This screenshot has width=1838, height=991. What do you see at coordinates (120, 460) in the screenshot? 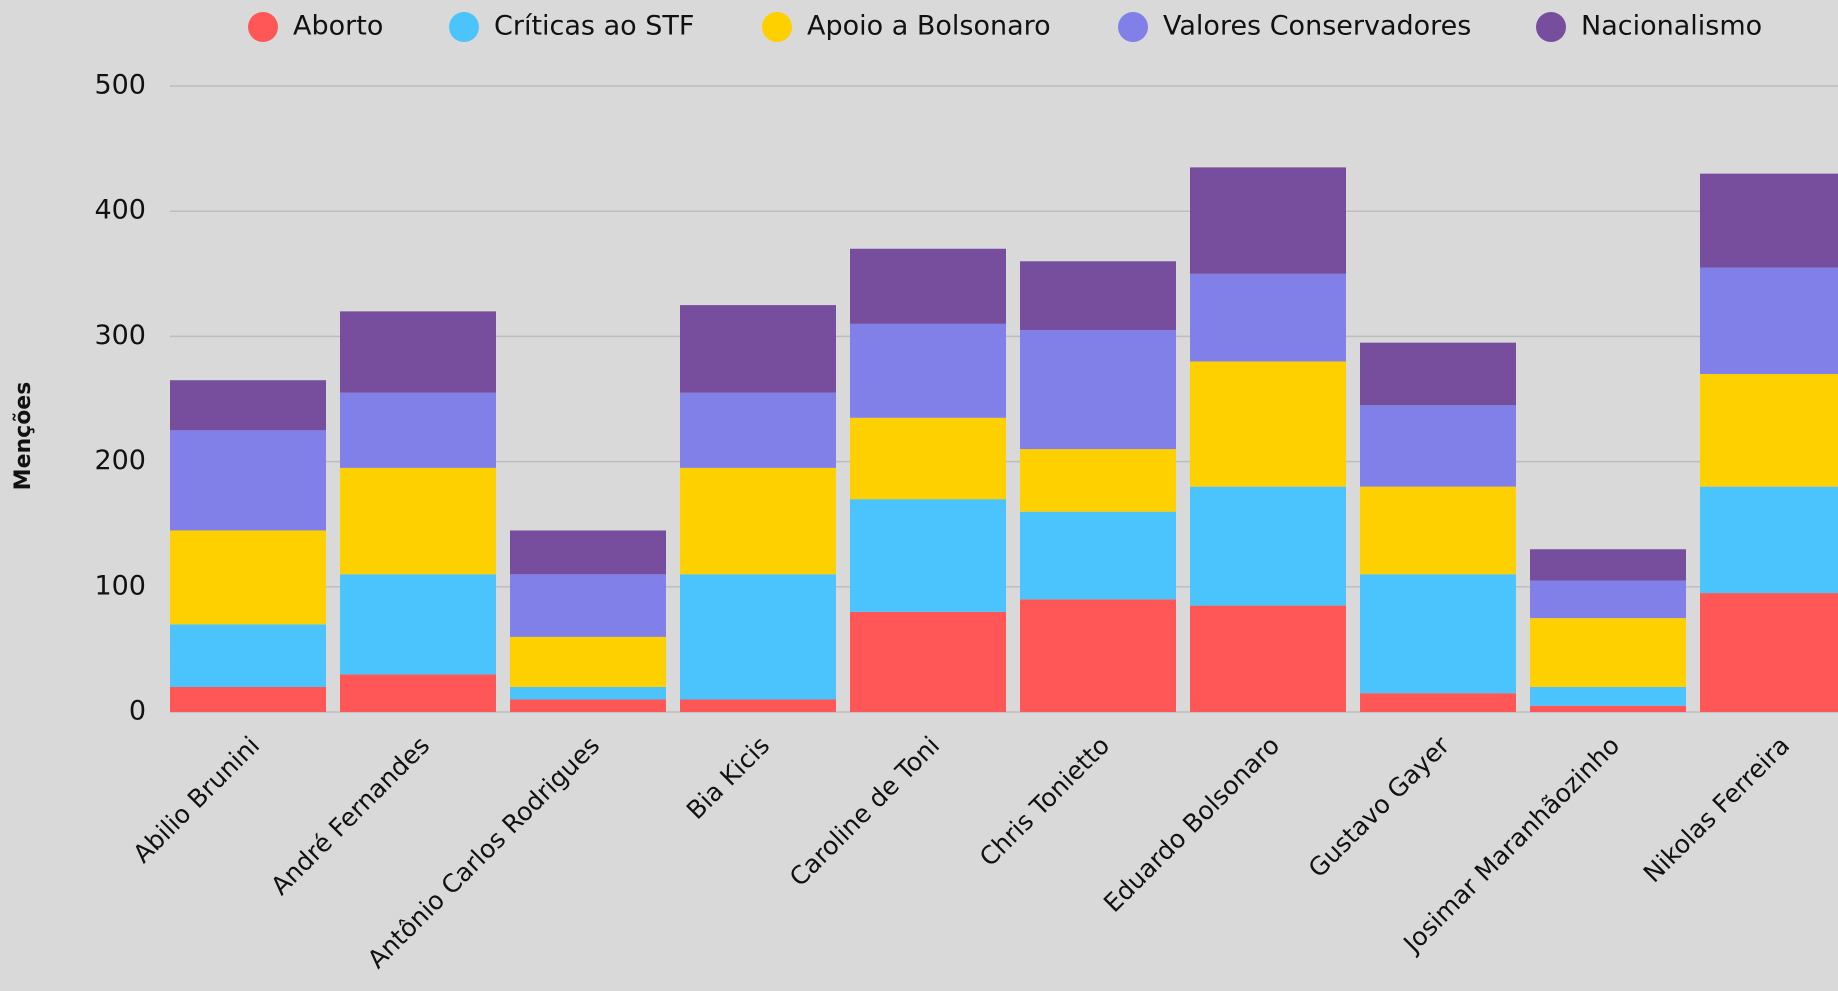
I see `y-tick-label: 200` at bounding box center [120, 460].